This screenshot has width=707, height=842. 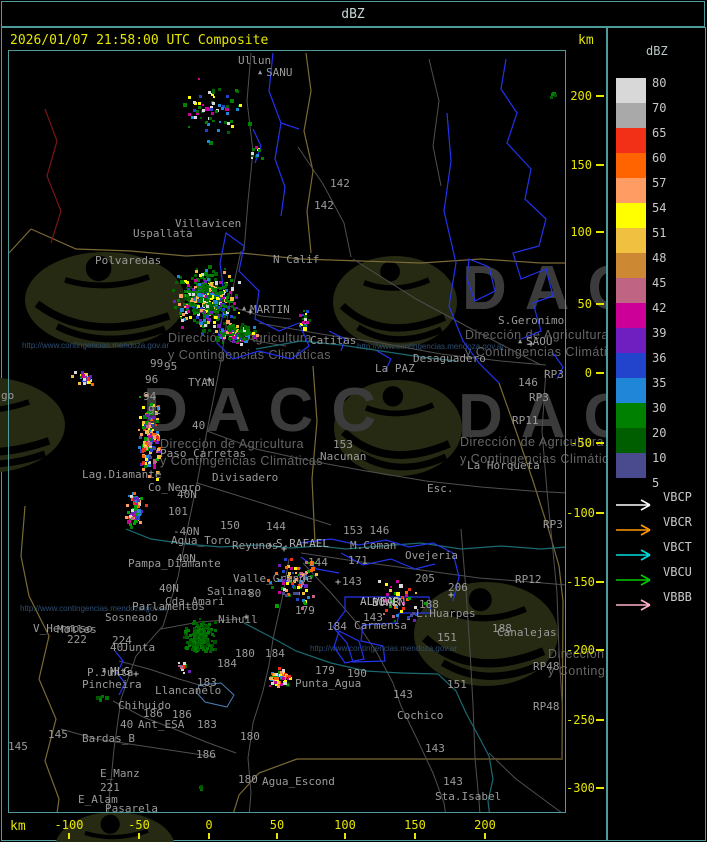 I want to click on bottom-axis-unit-label: km, so click(x=18, y=826).